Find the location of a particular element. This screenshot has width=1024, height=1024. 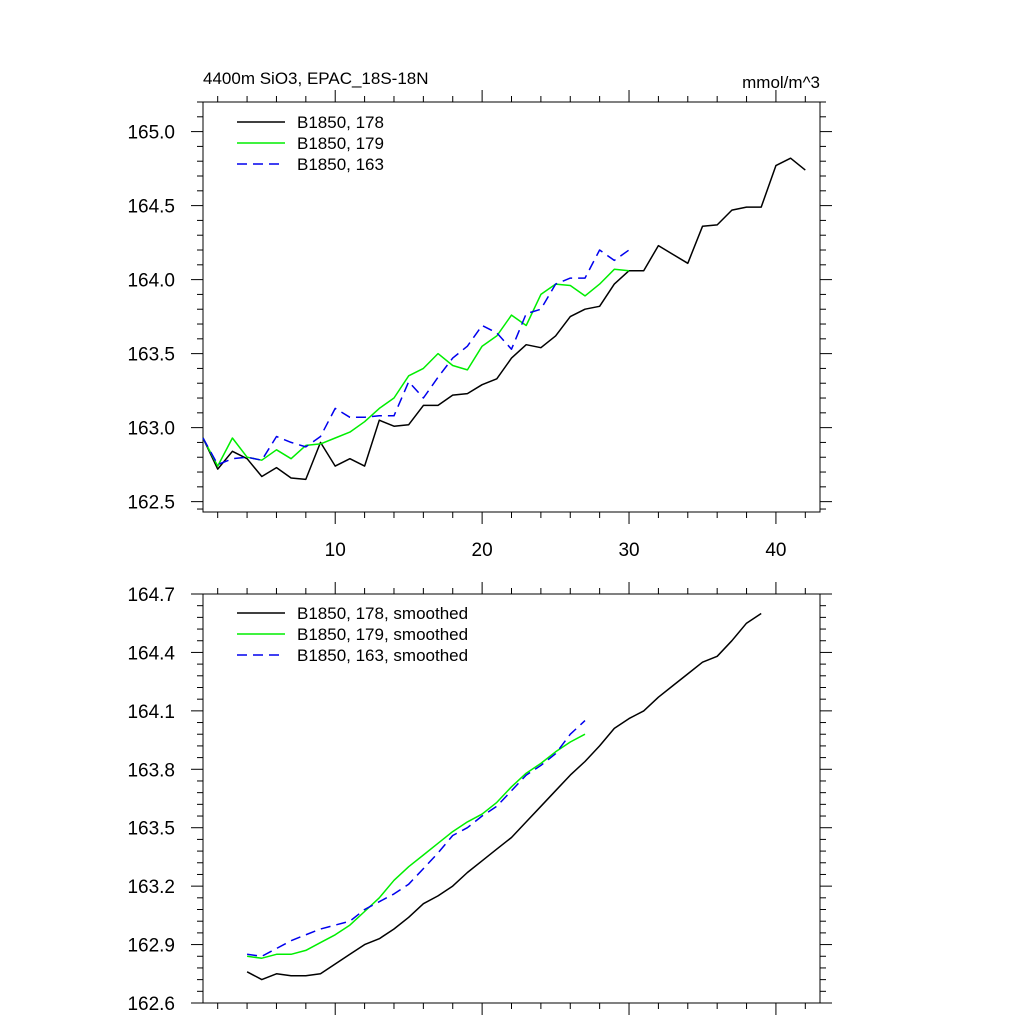

x-tick-label: 20 is located at coordinates (482, 550).